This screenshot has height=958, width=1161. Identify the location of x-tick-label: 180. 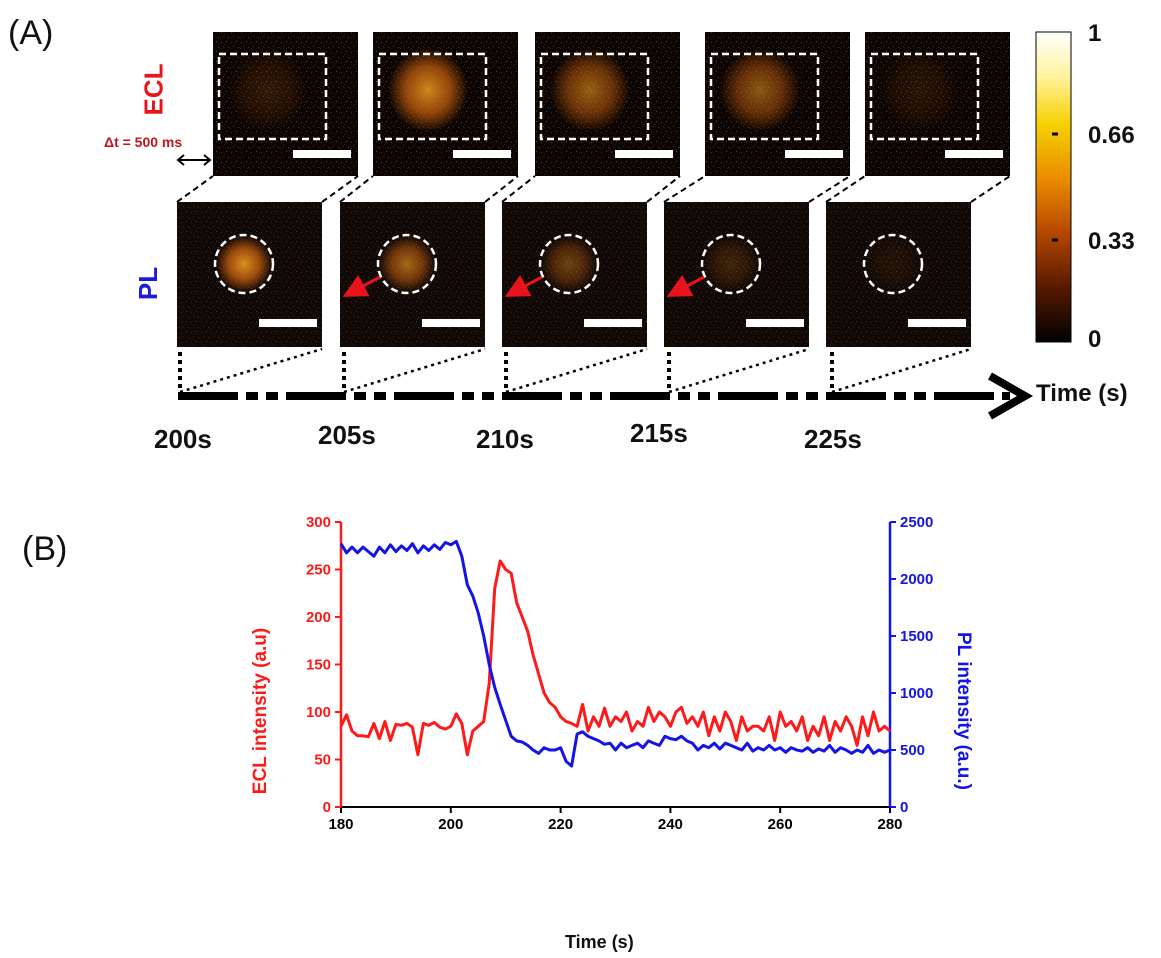
(340, 824).